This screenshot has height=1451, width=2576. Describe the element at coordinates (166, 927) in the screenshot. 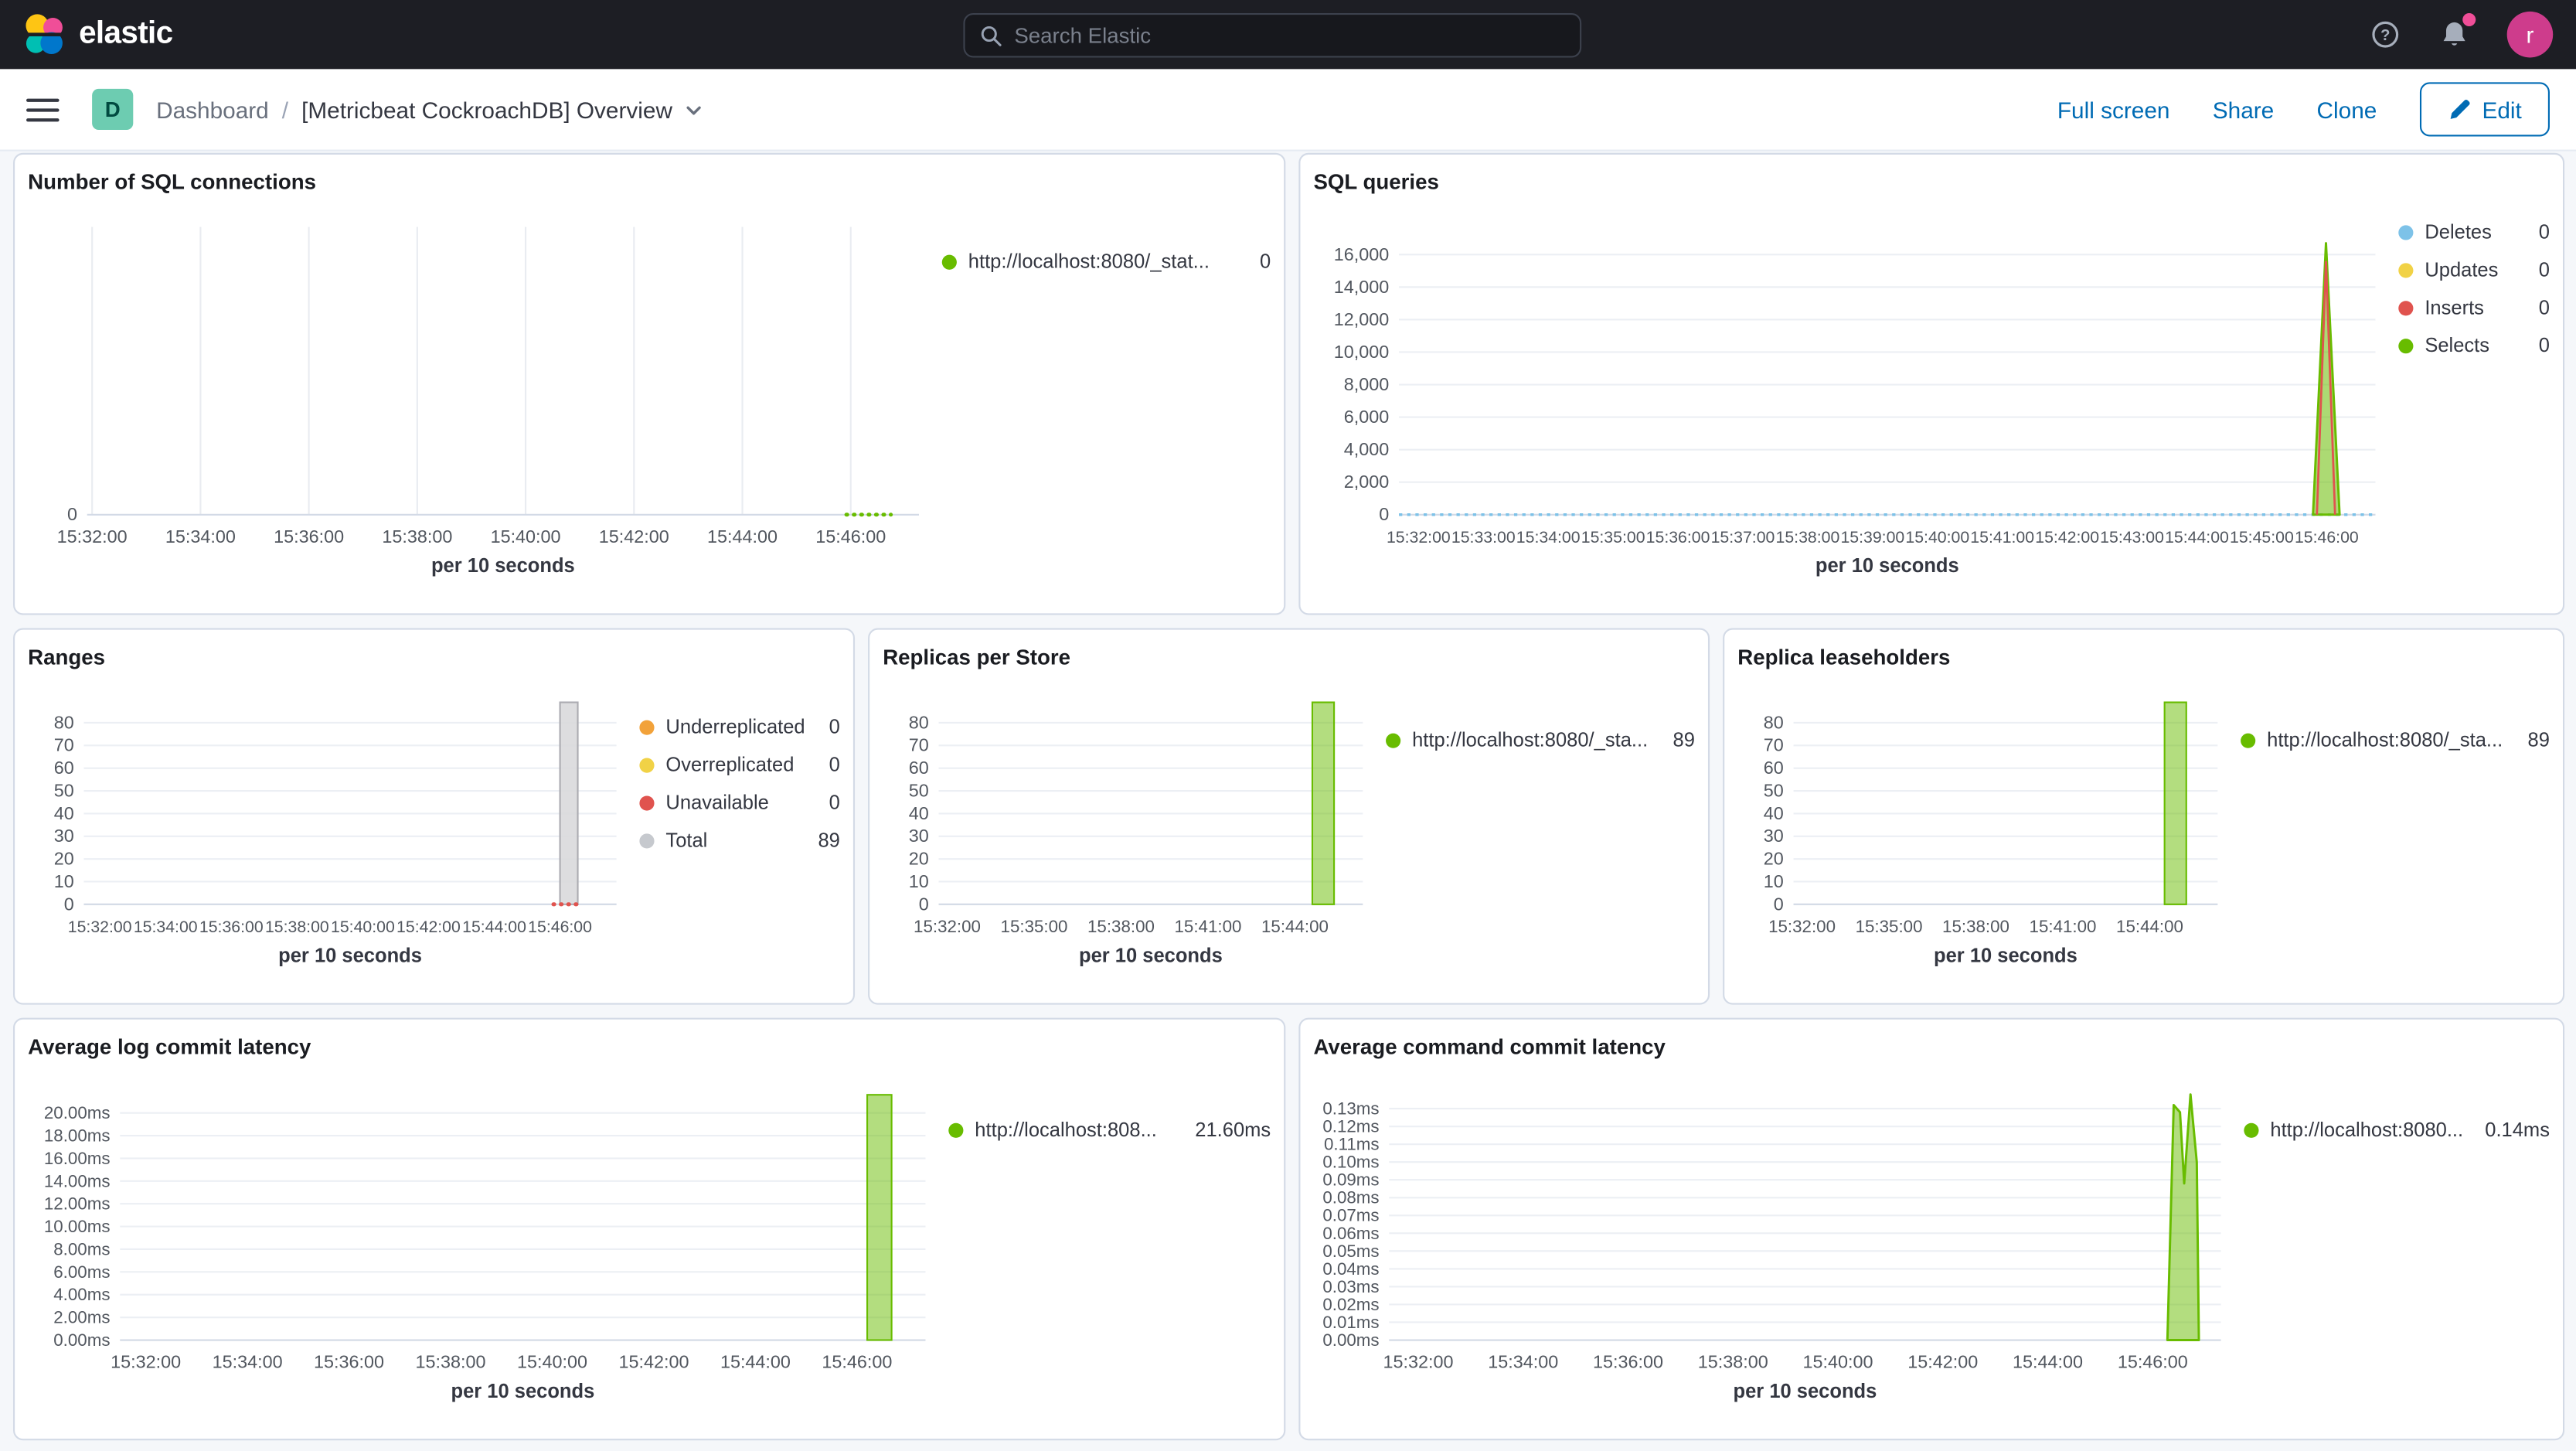

I see `svg-text: 15:34:00` at that location.